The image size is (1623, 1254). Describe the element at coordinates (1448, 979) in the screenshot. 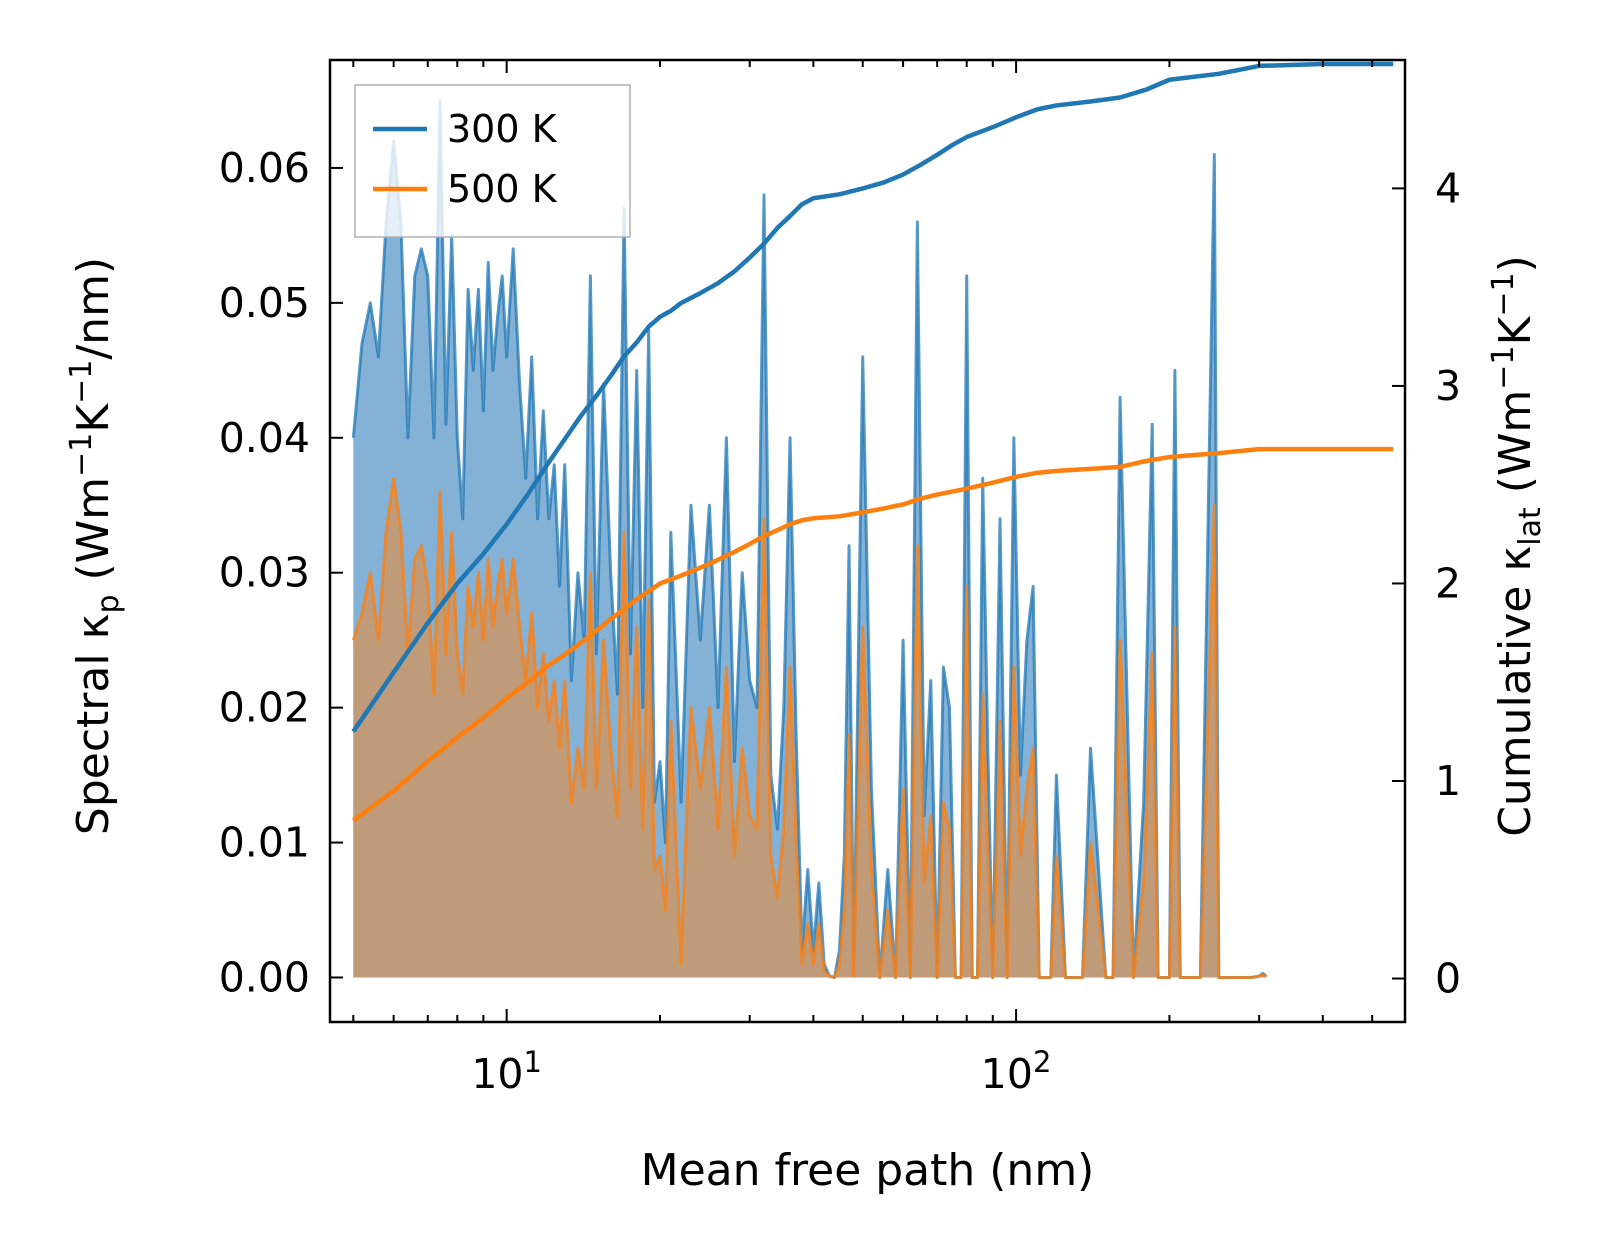

I see `y-right-tick-label-0: 0` at that location.